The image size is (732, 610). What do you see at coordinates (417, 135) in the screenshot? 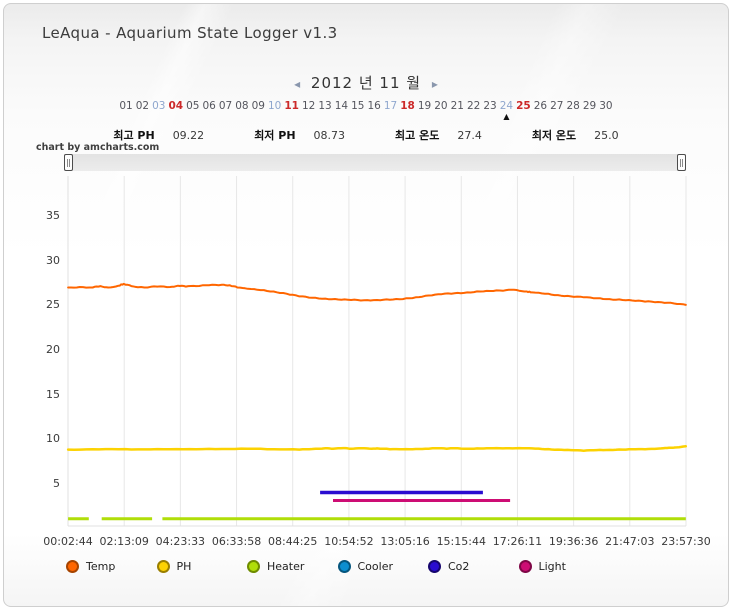
I see `stat-label: 최고 온도` at bounding box center [417, 135].